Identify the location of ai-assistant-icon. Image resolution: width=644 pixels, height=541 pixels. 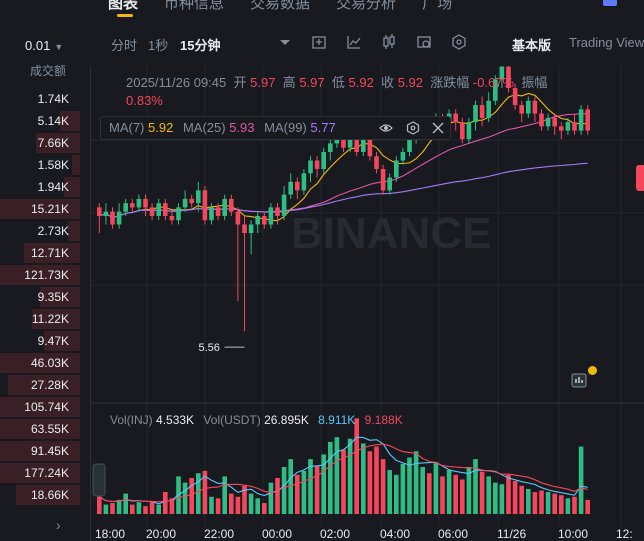
(610, 3).